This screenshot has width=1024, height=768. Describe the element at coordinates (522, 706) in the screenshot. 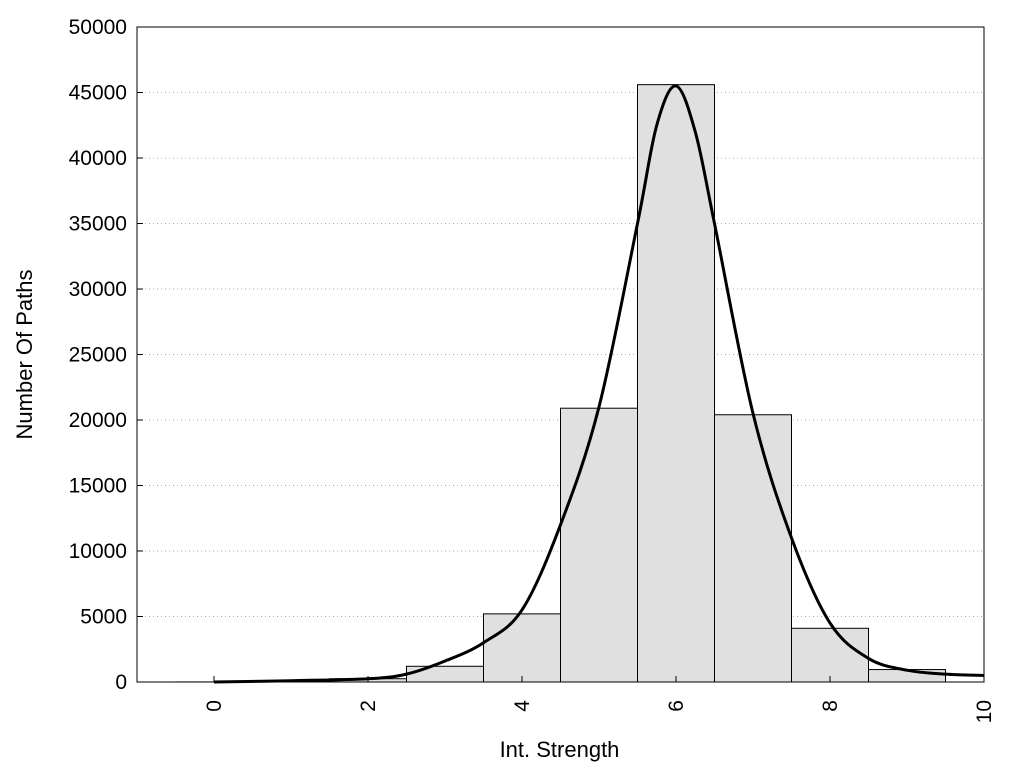

I see `x-tick-label: 4` at that location.